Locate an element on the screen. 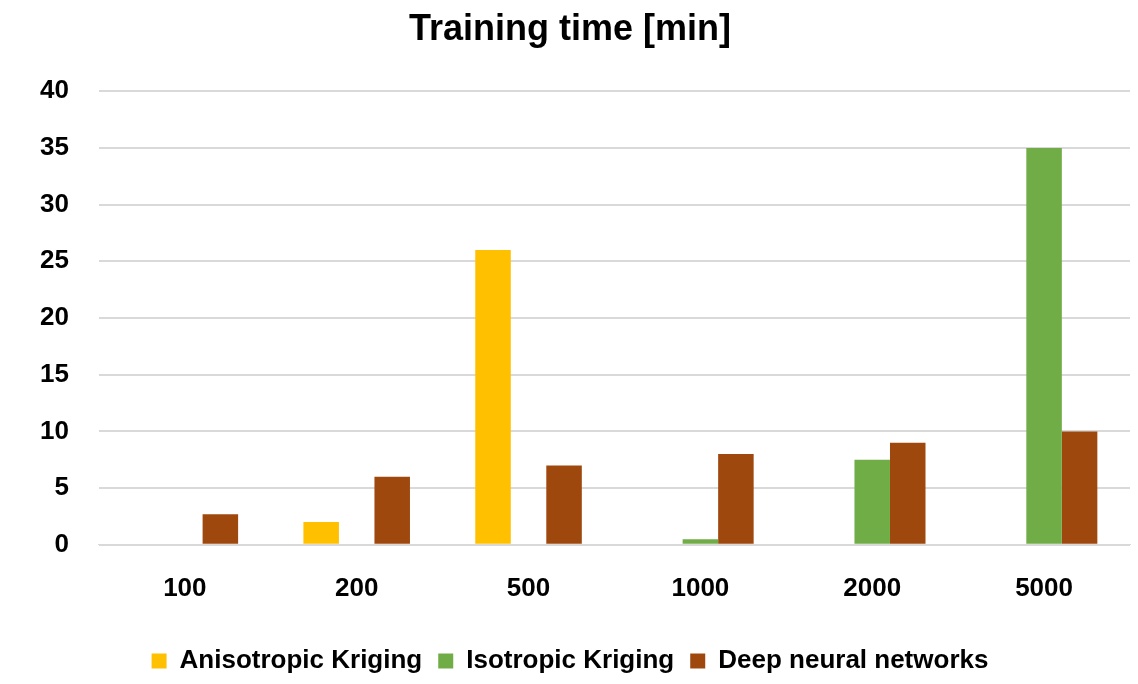 The height and width of the screenshot is (684, 1138). y-tick-label: 40 is located at coordinates (54, 89).